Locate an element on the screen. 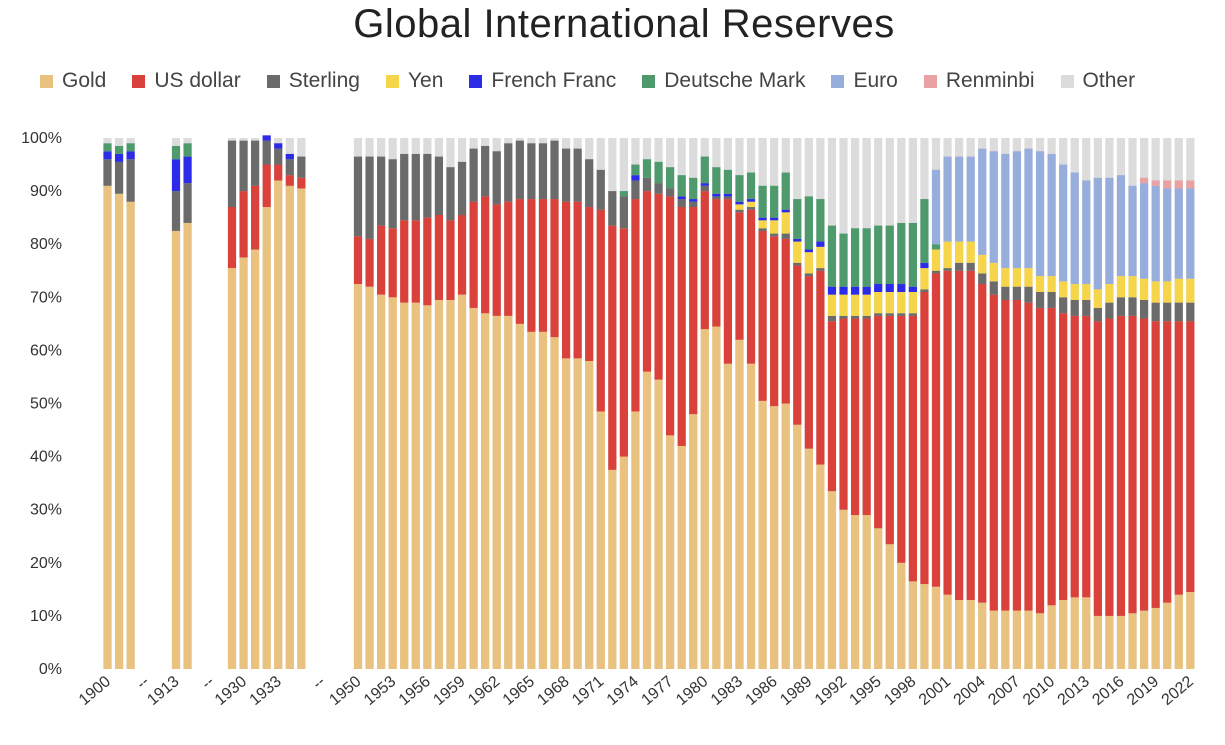  x-tick-label: 1995 is located at coordinates (866, 691).